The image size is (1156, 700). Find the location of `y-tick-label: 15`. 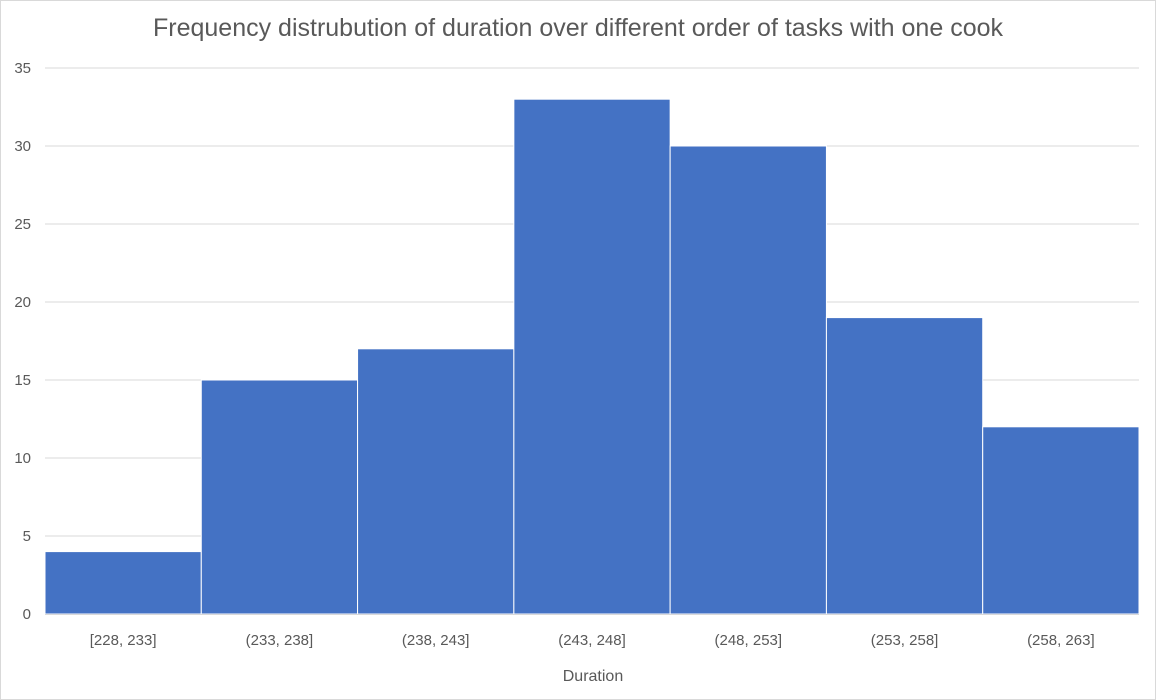

y-tick-label: 15 is located at coordinates (22, 380).